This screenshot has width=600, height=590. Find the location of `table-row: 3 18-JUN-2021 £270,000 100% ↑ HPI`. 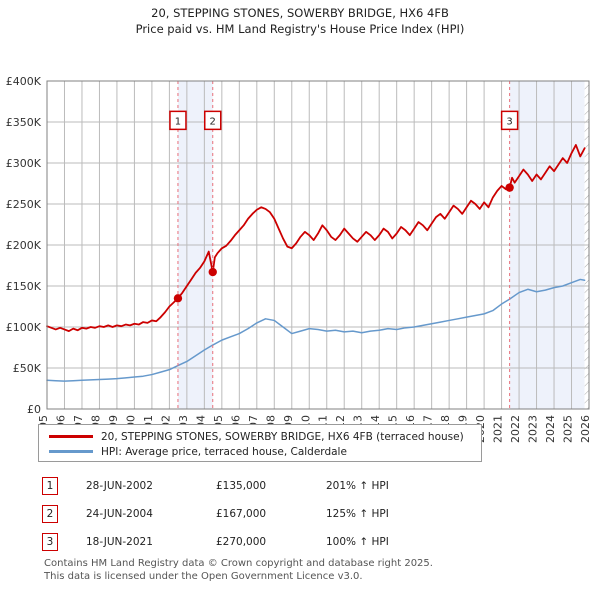

table-row: 3 18-JUN-2021 £270,000 100% ↑ HPI is located at coordinates (268, 542).